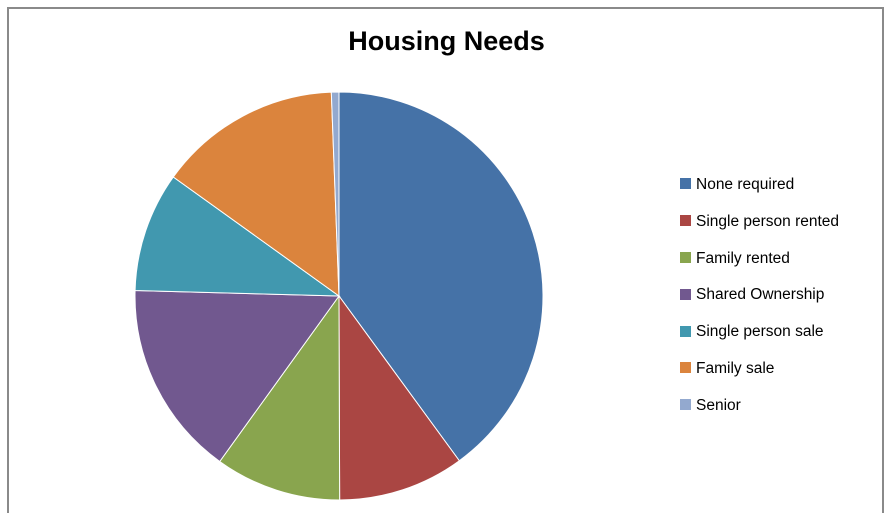  What do you see at coordinates (718, 405) in the screenshot?
I see `legend-label: Senior` at bounding box center [718, 405].